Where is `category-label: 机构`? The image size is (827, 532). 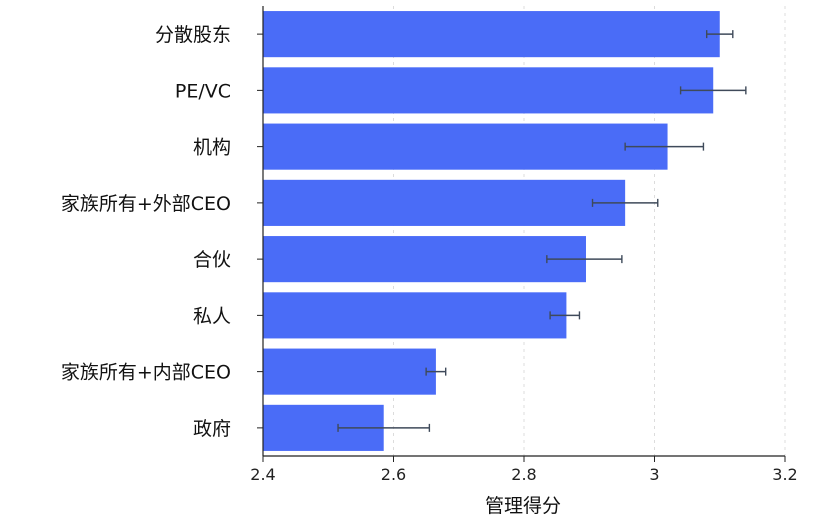
category-label: 机构 is located at coordinates (212, 148).